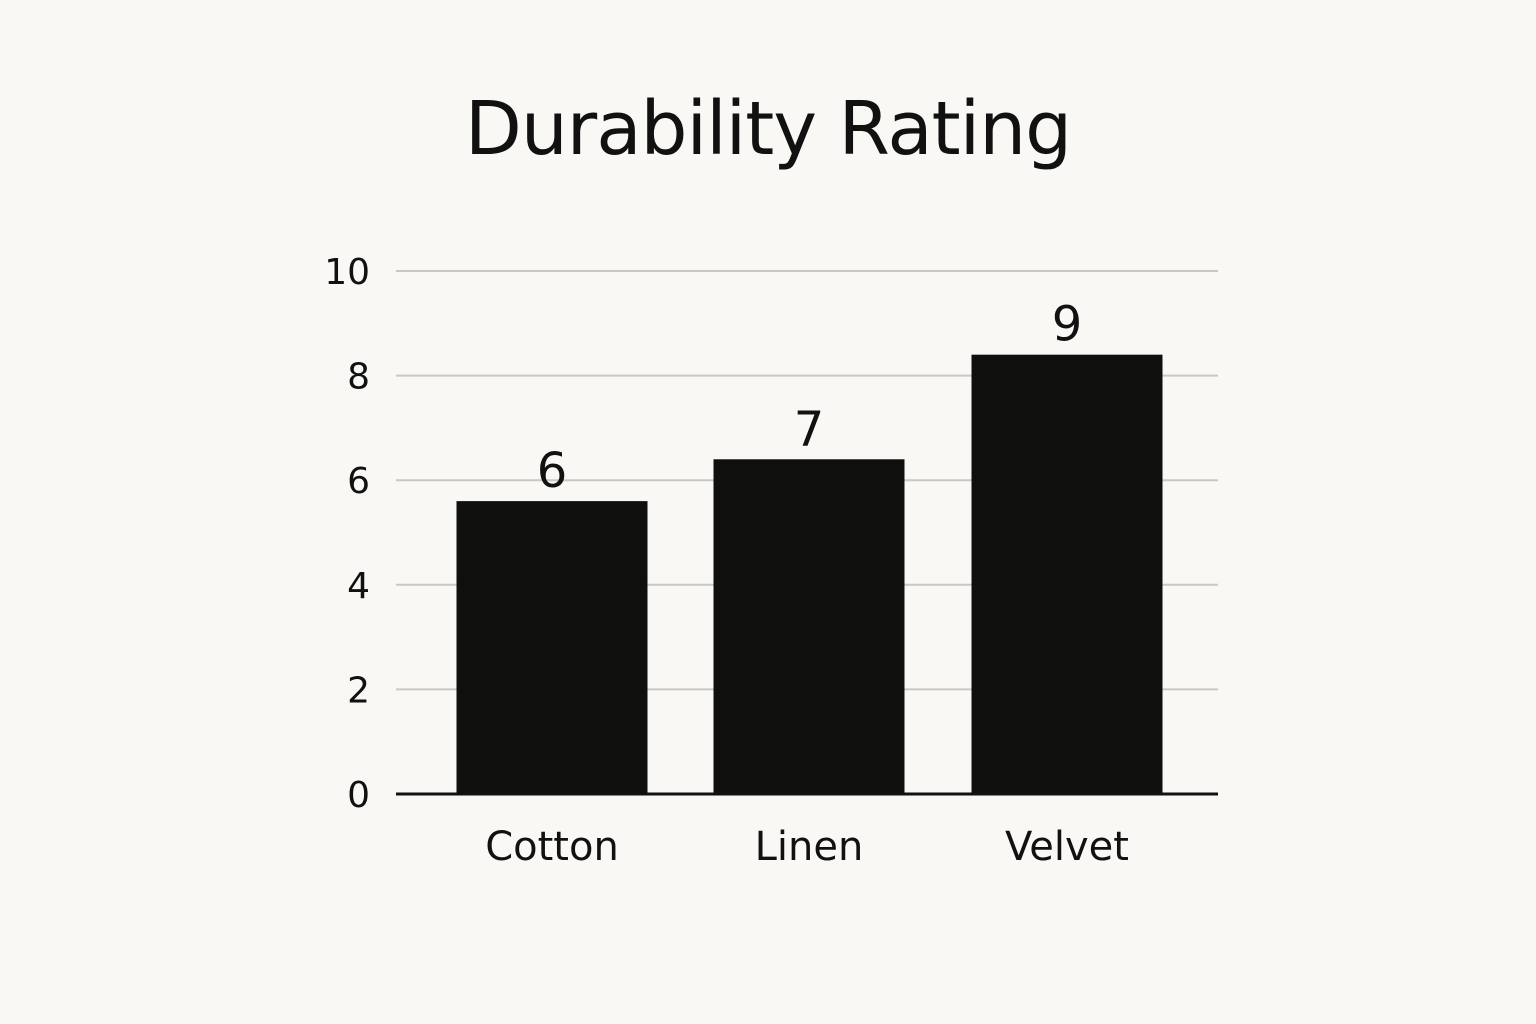 The width and height of the screenshot is (1536, 1024). Describe the element at coordinates (809, 626) in the screenshot. I see `bar-linen` at that location.